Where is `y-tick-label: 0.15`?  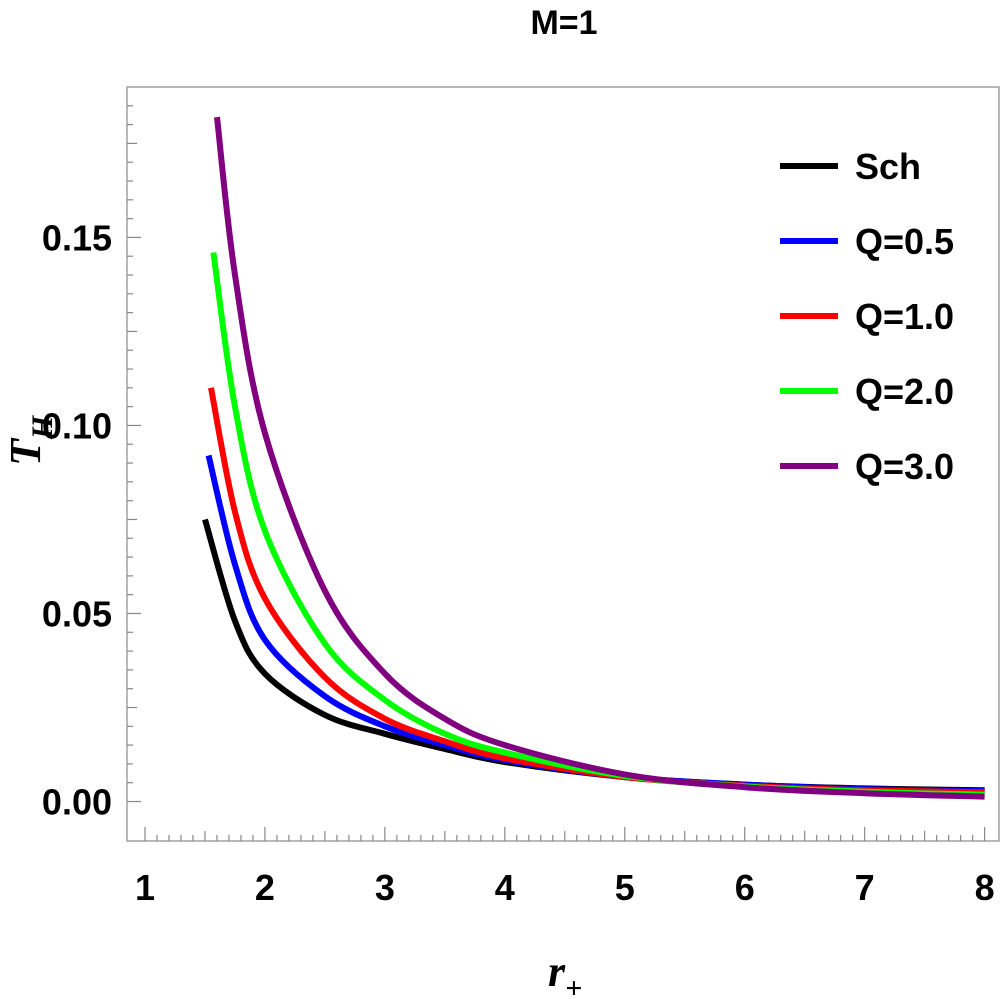 y-tick-label: 0.15 is located at coordinates (77, 237).